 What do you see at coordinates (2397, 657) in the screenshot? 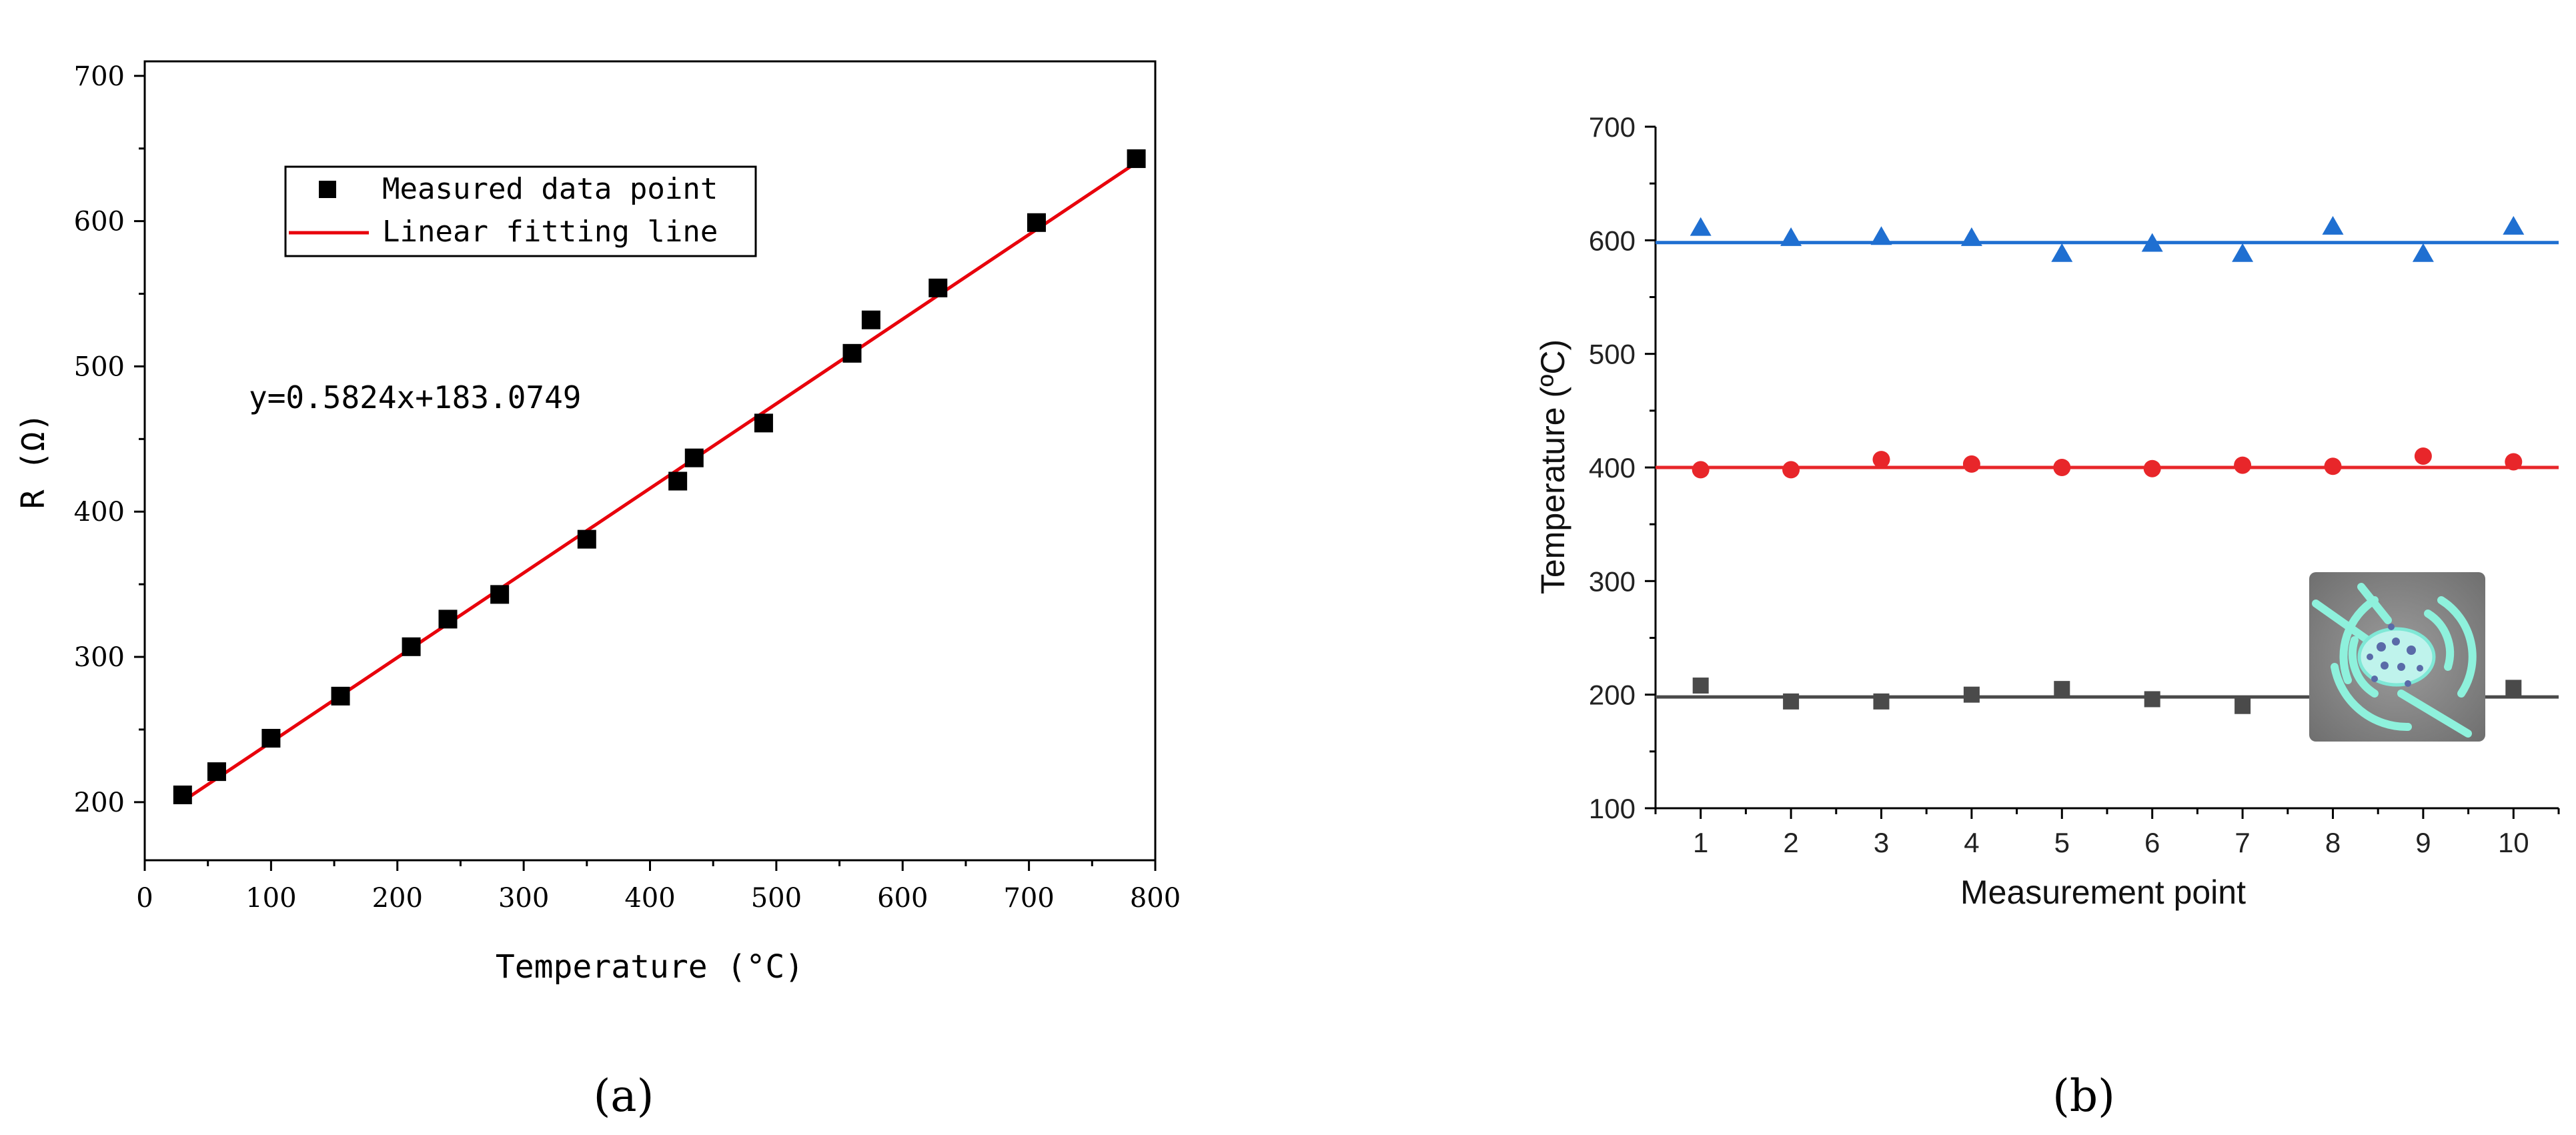
I see `sensor-inset-image` at bounding box center [2397, 657].